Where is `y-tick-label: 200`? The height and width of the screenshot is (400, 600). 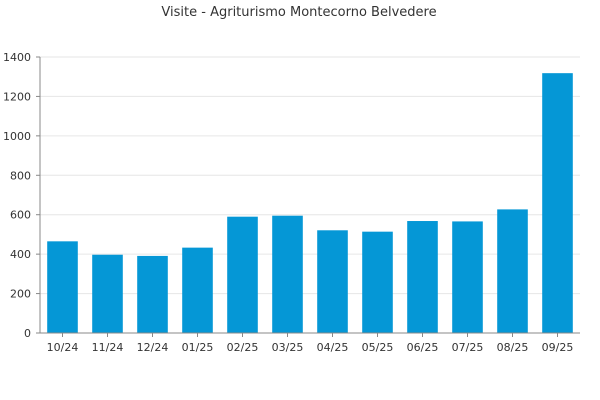 y-tick-label: 200 is located at coordinates (20, 294).